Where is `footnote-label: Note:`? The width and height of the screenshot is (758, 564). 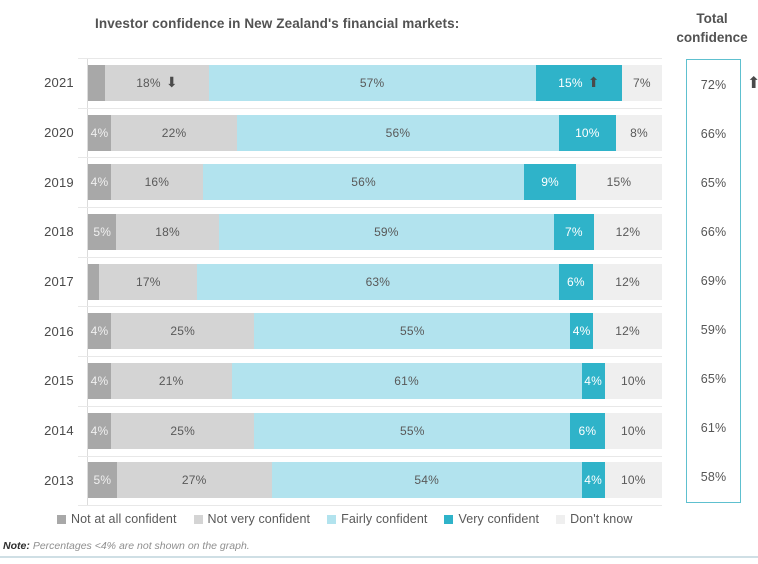 footnote-label: Note: is located at coordinates (16, 546).